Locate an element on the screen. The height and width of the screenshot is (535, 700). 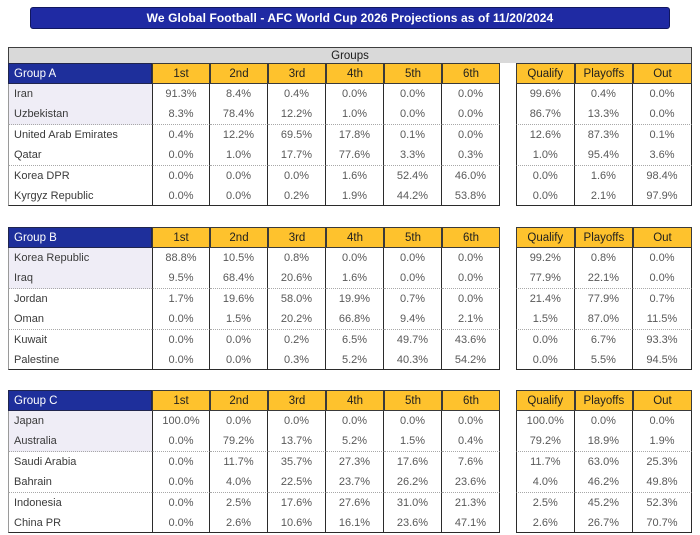
position-value-cell: 1.7% is located at coordinates (181, 299).